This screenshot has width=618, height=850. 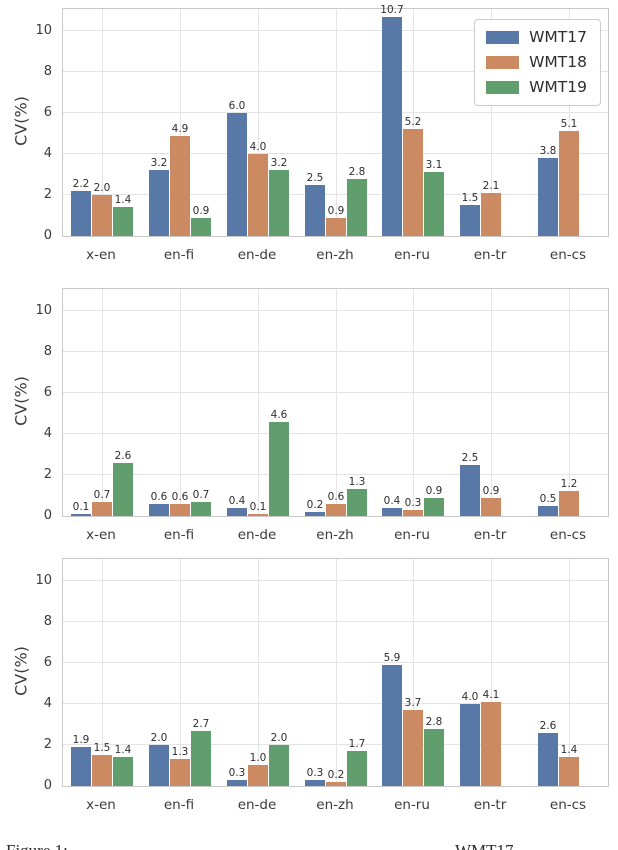 What do you see at coordinates (491, 695) in the screenshot?
I see `bar-value-label: 4.1` at bounding box center [491, 695].